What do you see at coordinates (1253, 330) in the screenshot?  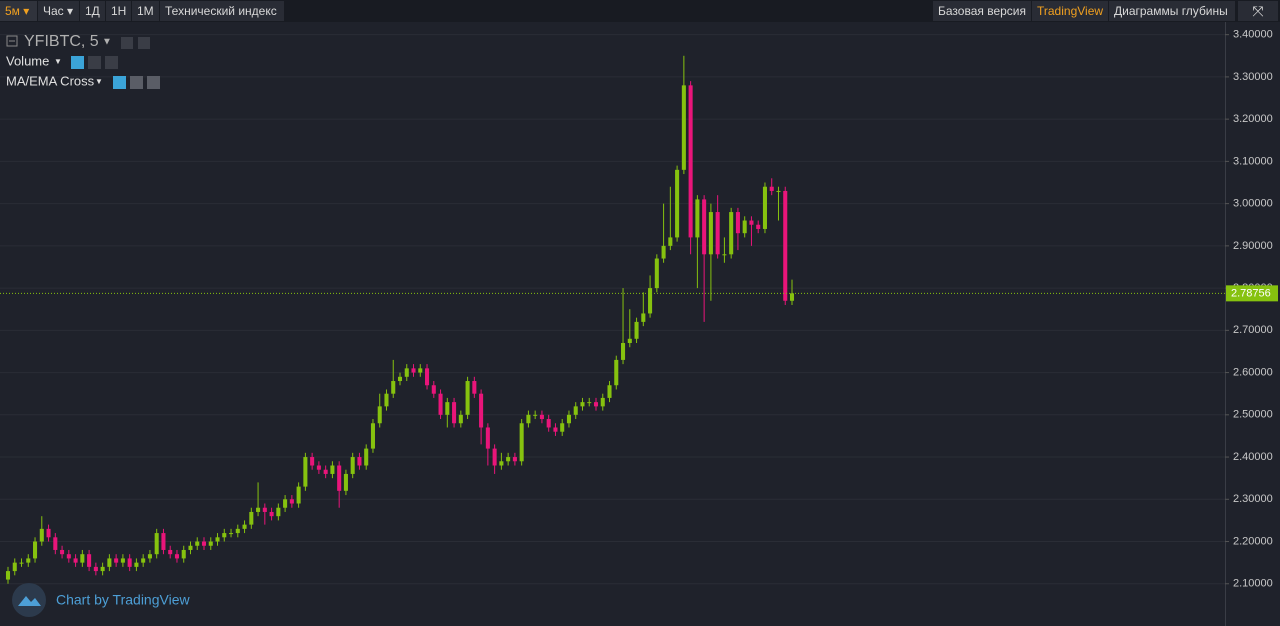 I see `y-tick-label: 2.70000` at bounding box center [1253, 330].